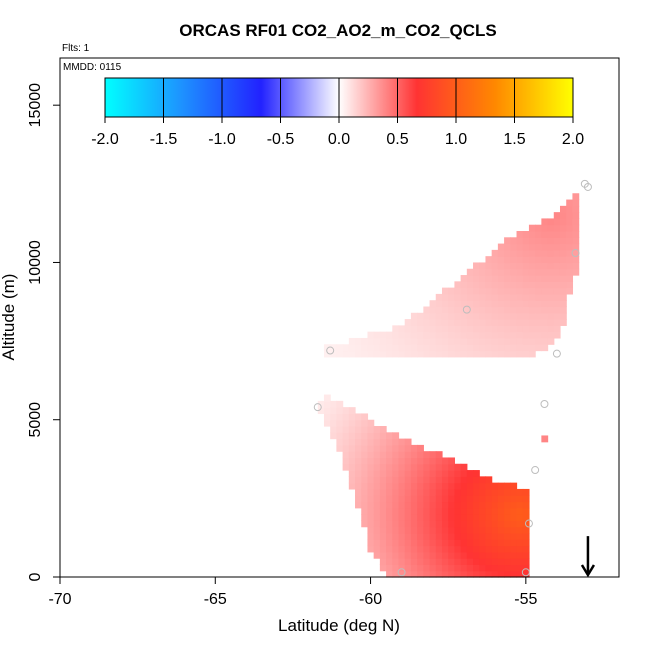  I want to click on colorbar: -2.0 -1.5 -1.0 -0.5 0.0 0.5 1.0 1.5 2.0, so click(337, 112).